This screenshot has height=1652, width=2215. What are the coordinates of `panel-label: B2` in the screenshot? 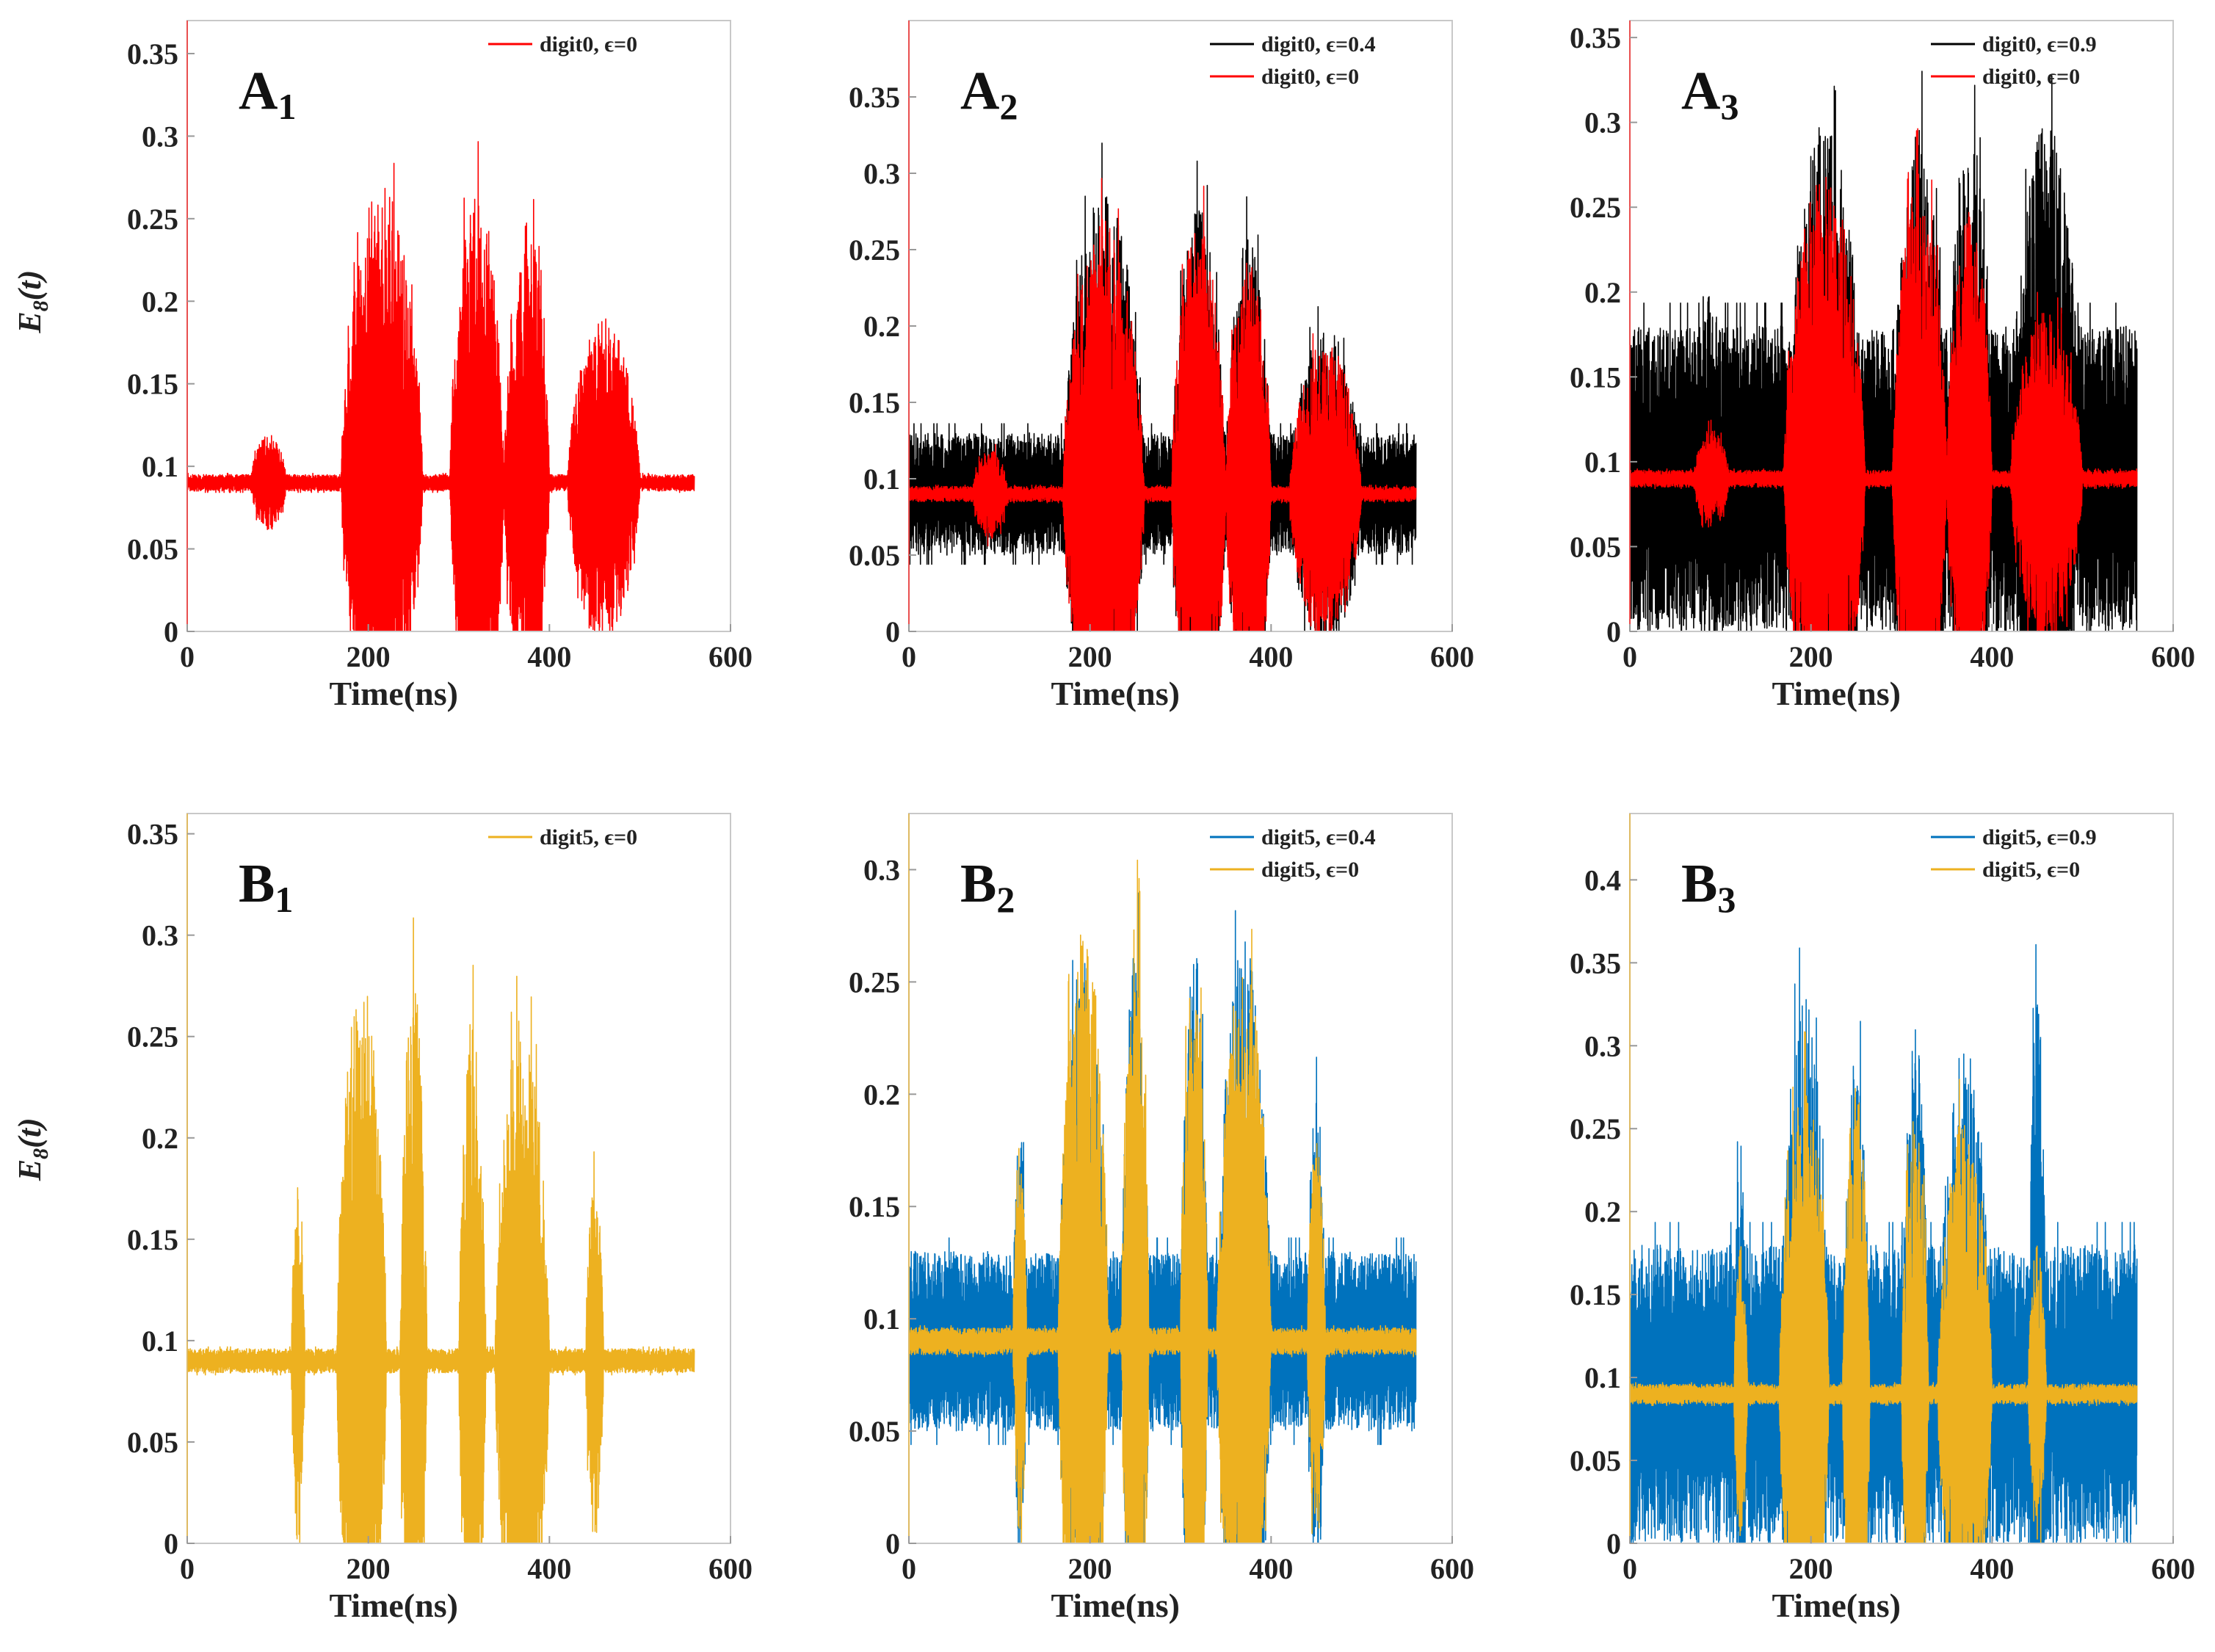 It's located at (988, 887).